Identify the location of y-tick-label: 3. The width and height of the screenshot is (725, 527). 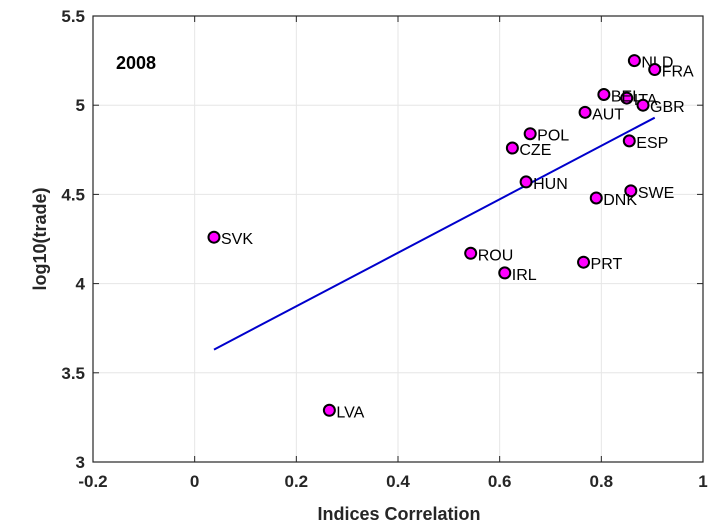
(80, 462).